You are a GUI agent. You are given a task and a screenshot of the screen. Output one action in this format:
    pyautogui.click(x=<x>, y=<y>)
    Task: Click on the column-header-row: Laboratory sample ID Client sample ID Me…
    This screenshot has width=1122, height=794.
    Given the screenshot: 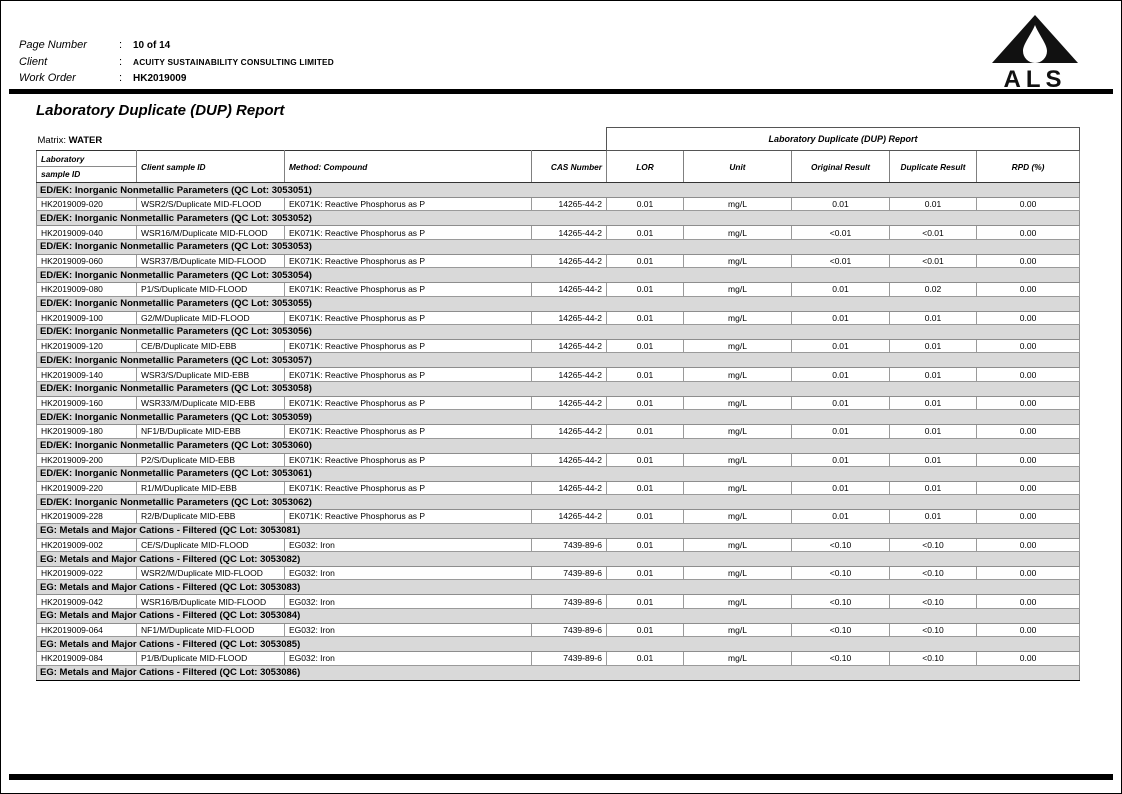 What is the action you would take?
    pyautogui.click(x=558, y=166)
    